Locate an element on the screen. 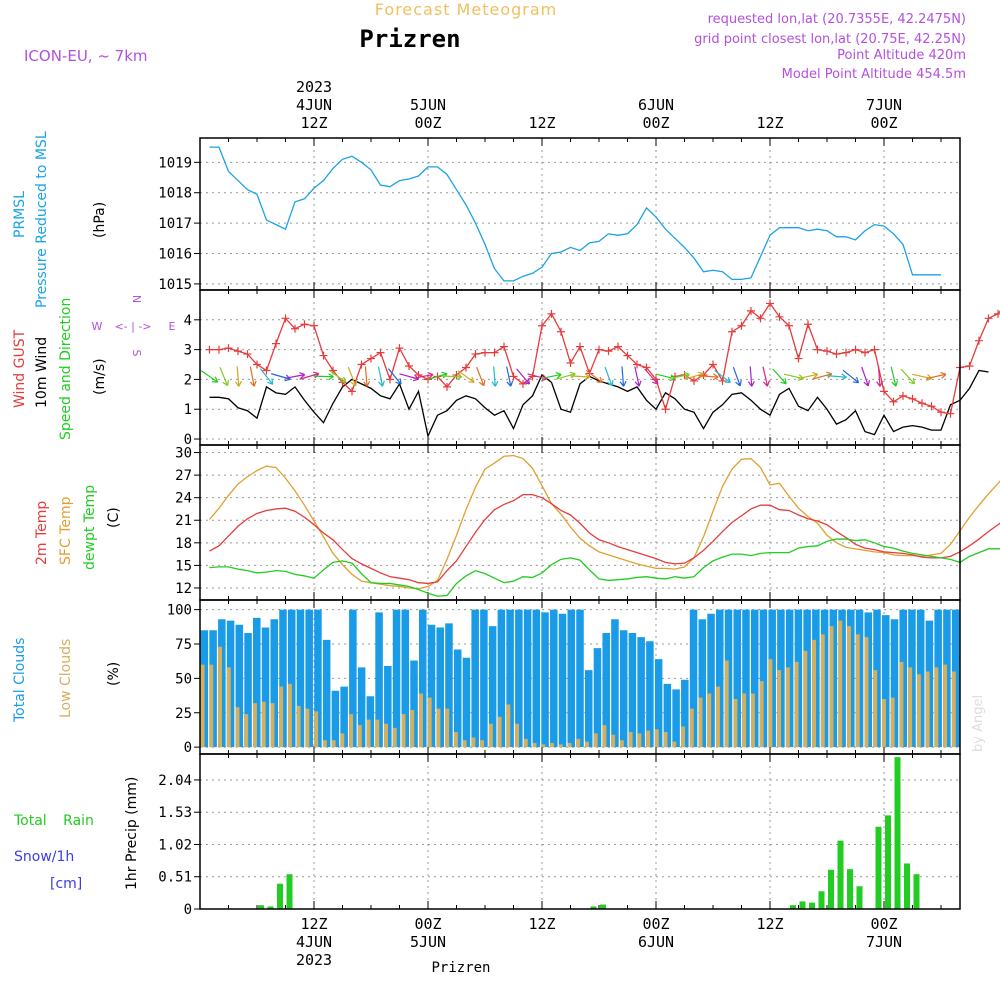  panel-0: 1015 1016 1017 1018 1019 is located at coordinates (559, 215).